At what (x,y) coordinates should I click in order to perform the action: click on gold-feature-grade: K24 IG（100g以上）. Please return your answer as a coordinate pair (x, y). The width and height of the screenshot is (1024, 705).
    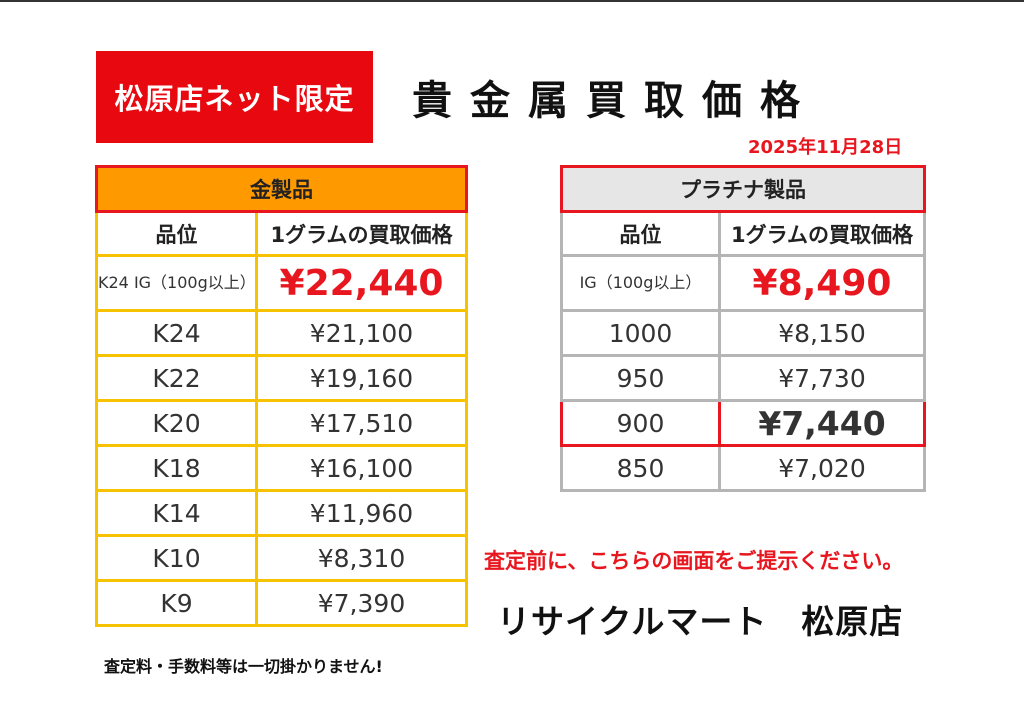
    Looking at the image, I should click on (176, 283).